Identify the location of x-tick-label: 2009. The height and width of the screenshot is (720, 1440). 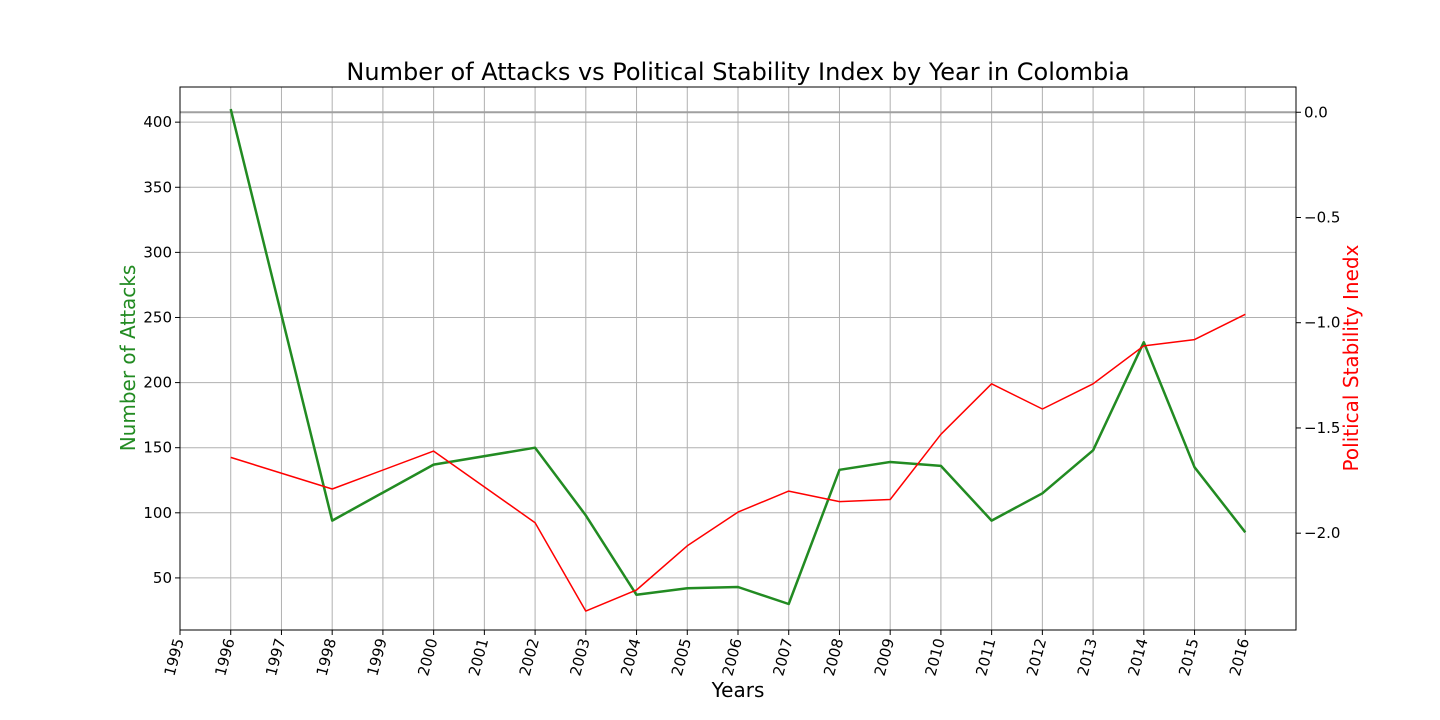
(884, 657).